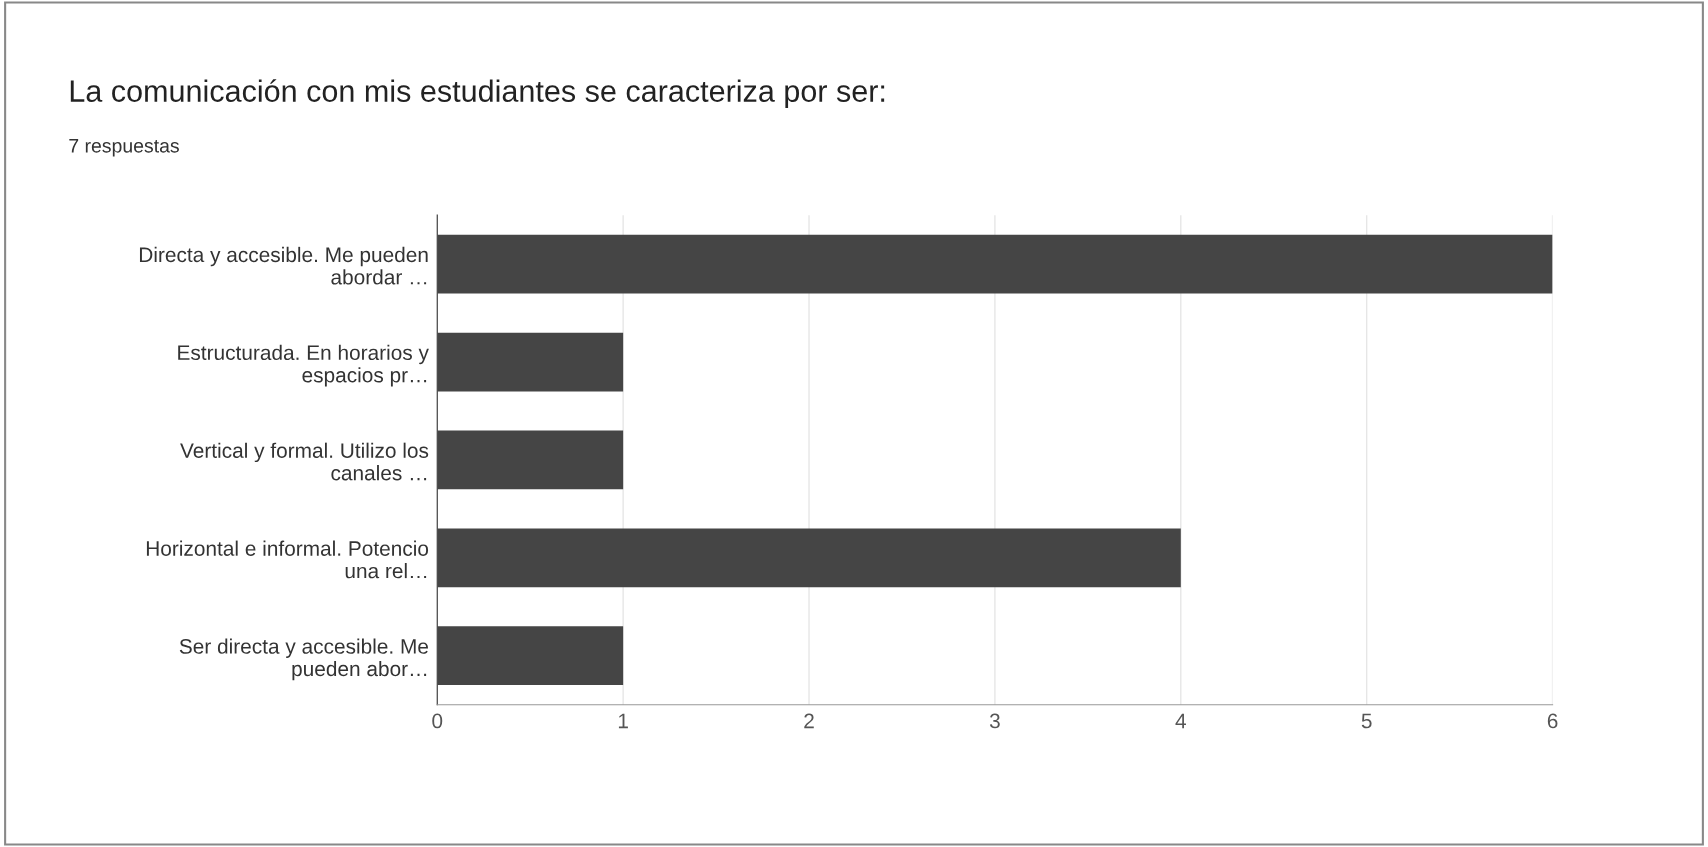 Image resolution: width=1708 pixels, height=847 pixels. What do you see at coordinates (809, 721) in the screenshot?
I see `x-tick-label: 2` at bounding box center [809, 721].